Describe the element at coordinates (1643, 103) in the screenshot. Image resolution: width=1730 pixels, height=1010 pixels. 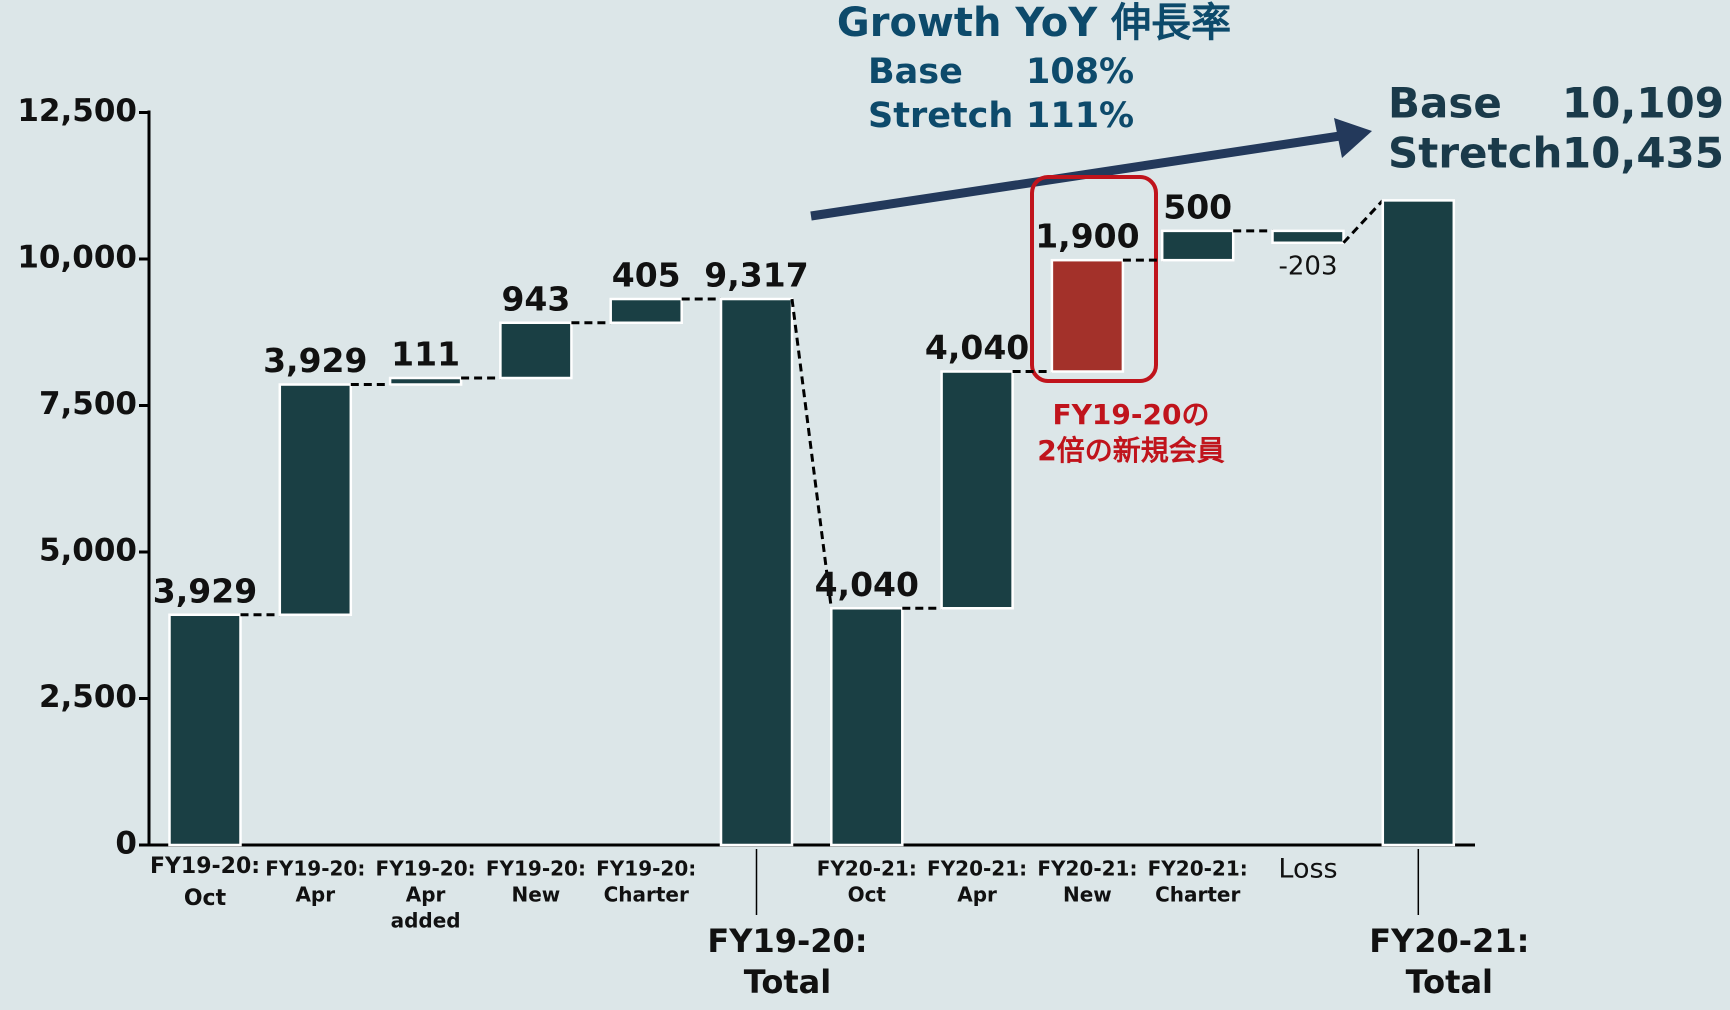
I see `target-value: 10,109` at that location.